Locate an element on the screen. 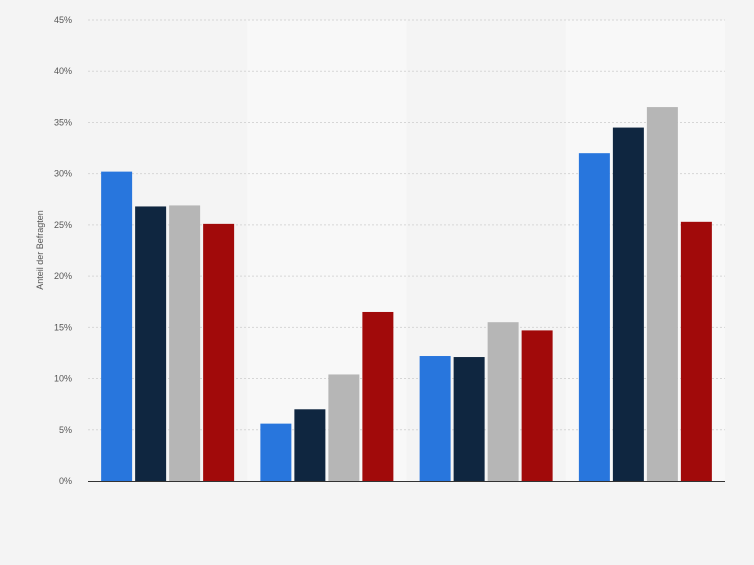  y-tick-label: 15% is located at coordinates (63, 327).